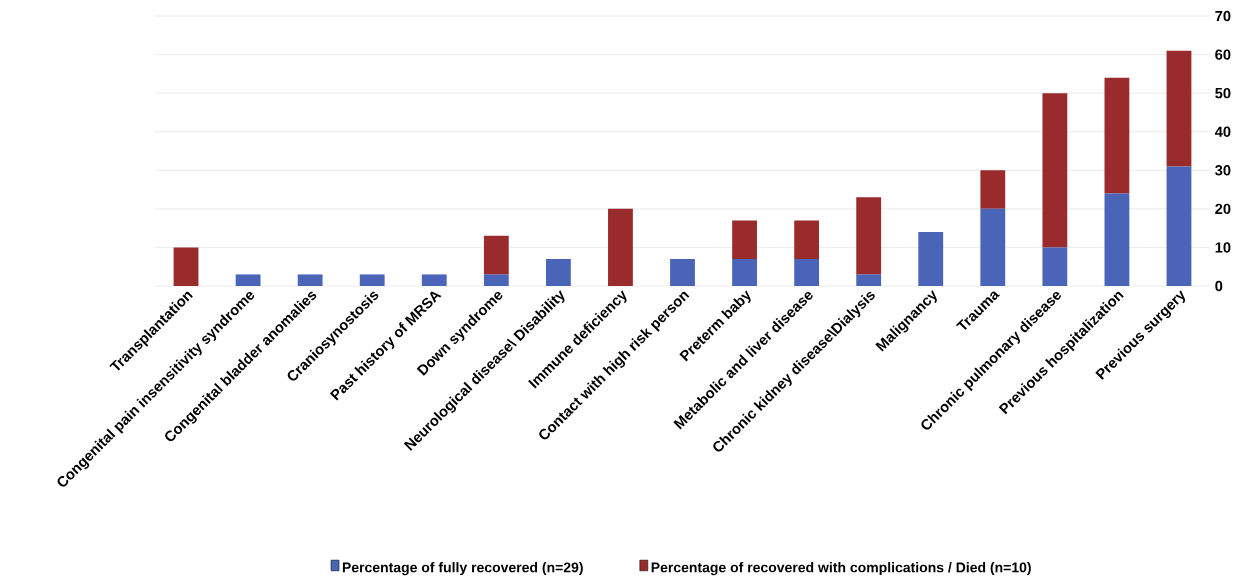 Image resolution: width=1258 pixels, height=579 pixels. I want to click on y-tick-label: 70, so click(1223, 16).